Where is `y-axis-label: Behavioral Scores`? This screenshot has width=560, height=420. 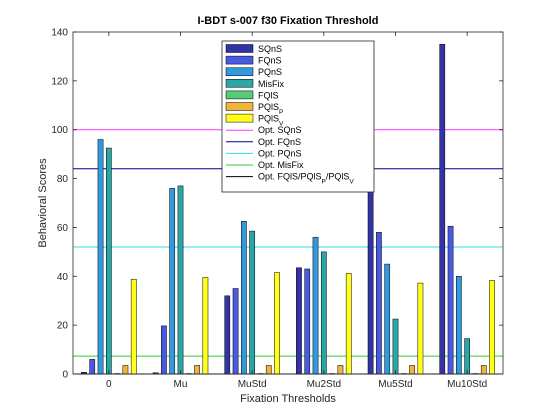 y-axis-label: Behavioral Scores is located at coordinates (43, 203).